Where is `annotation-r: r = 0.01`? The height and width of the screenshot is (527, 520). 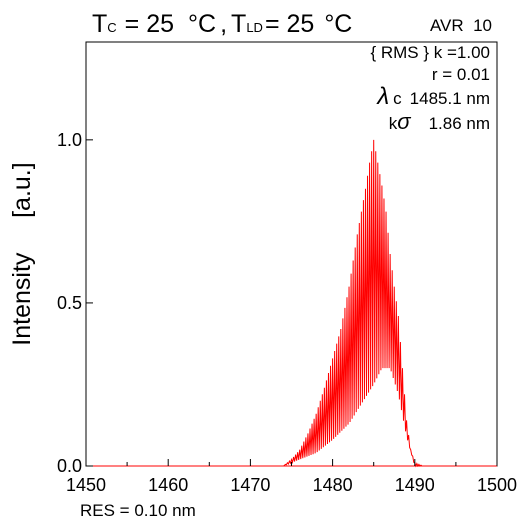
annotation-r: r = 0.01 is located at coordinates (461, 74).